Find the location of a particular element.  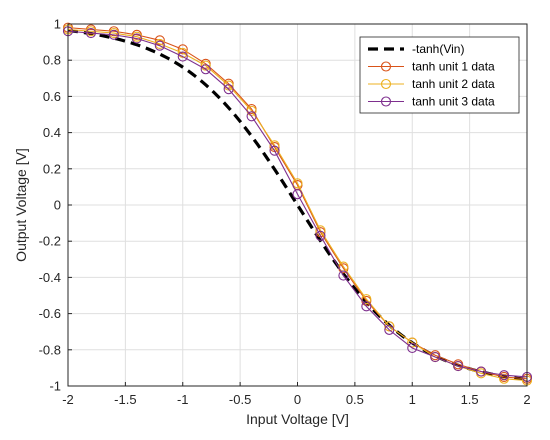

x-tick-label: 1.5 is located at coordinates (470, 399).